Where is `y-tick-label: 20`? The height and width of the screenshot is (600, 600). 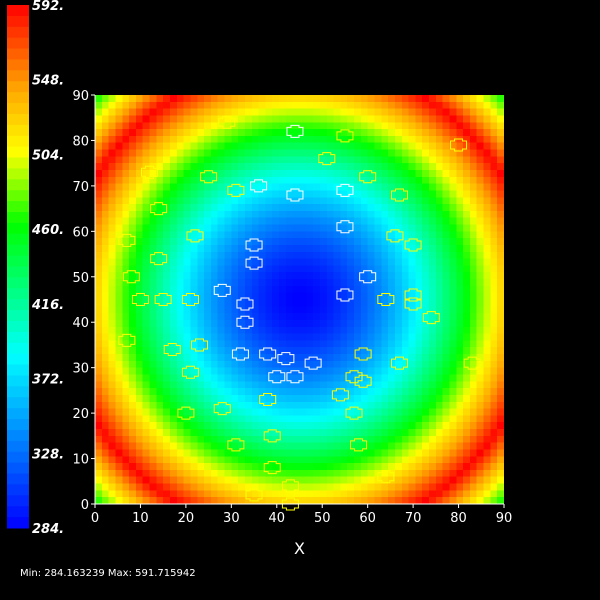
y-tick-label: 20 is located at coordinates (80, 414).